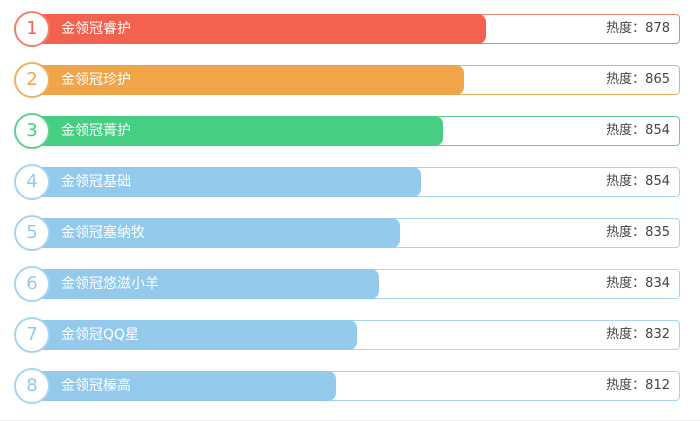 The image size is (700, 421). Describe the element at coordinates (32, 335) in the screenshot. I see `rank-badge: 7` at that location.